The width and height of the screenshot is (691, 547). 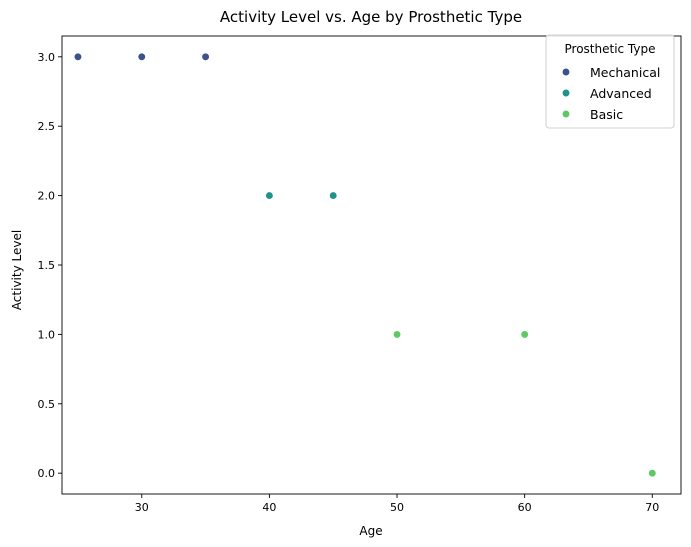 I want to click on x-tick-label: 30, so click(x=142, y=507).